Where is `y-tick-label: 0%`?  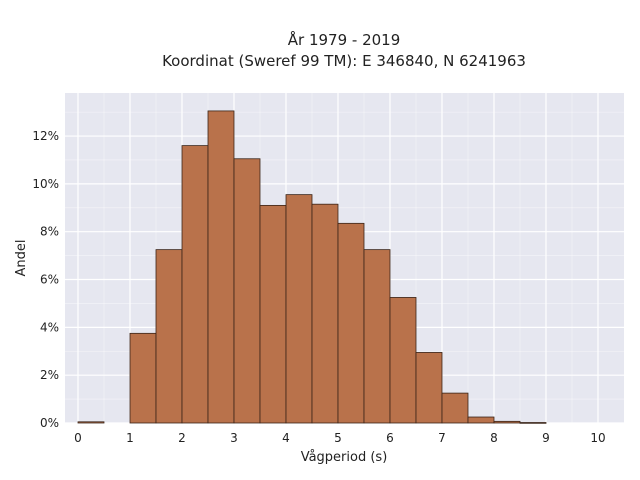 y-tick-label: 0% is located at coordinates (49, 423).